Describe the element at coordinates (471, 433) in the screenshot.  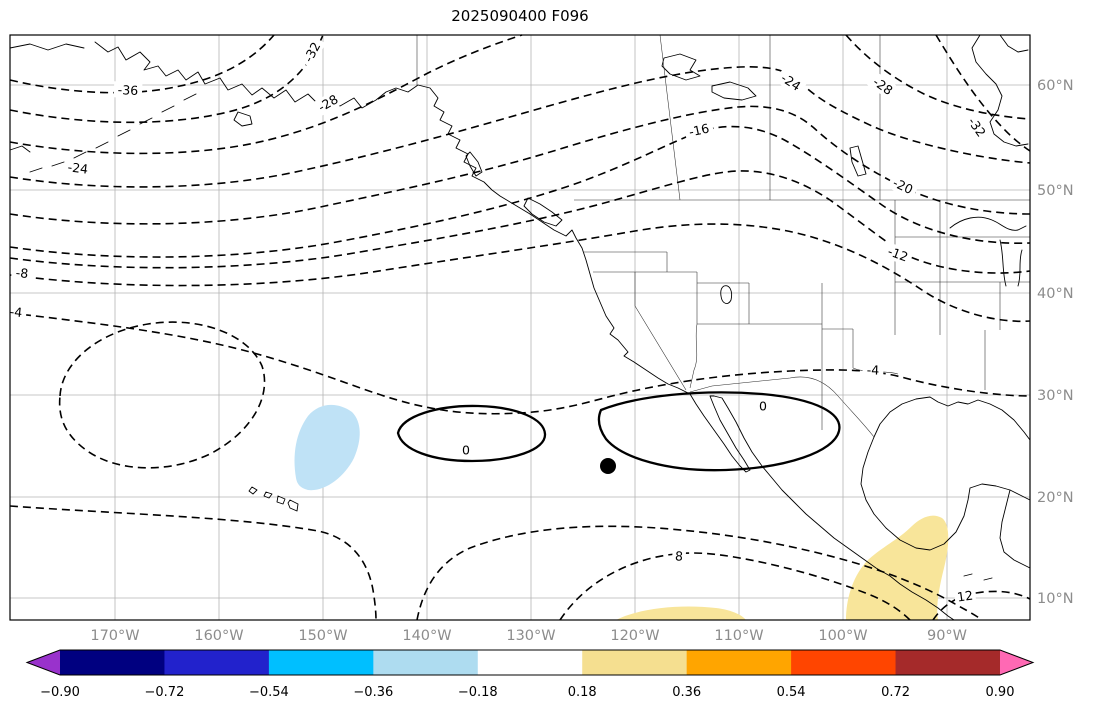
I see `zero-contour-cell-west` at that location.